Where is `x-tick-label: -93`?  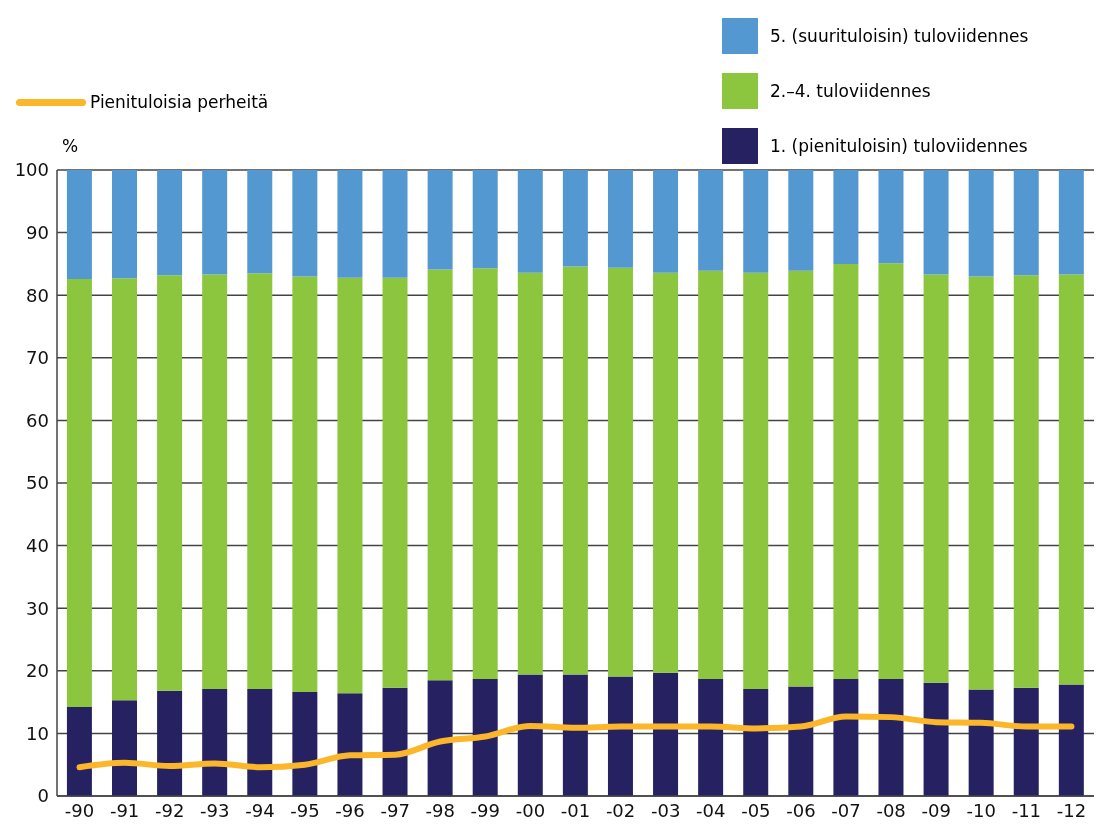 x-tick-label: -93 is located at coordinates (215, 810).